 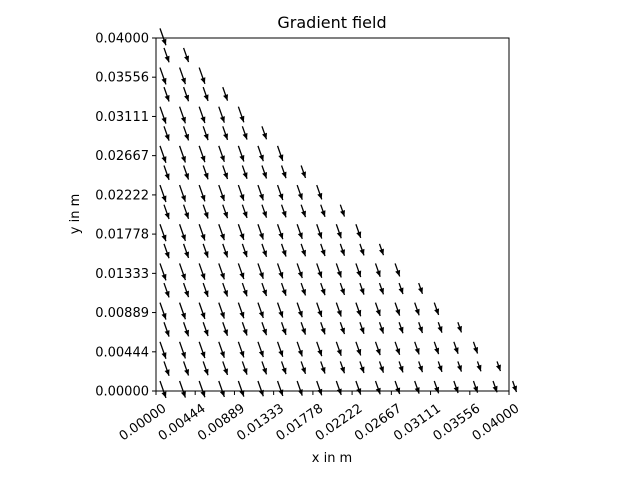 What do you see at coordinates (122, 117) in the screenshot?
I see `y-tick-label: 0.03111` at bounding box center [122, 117].